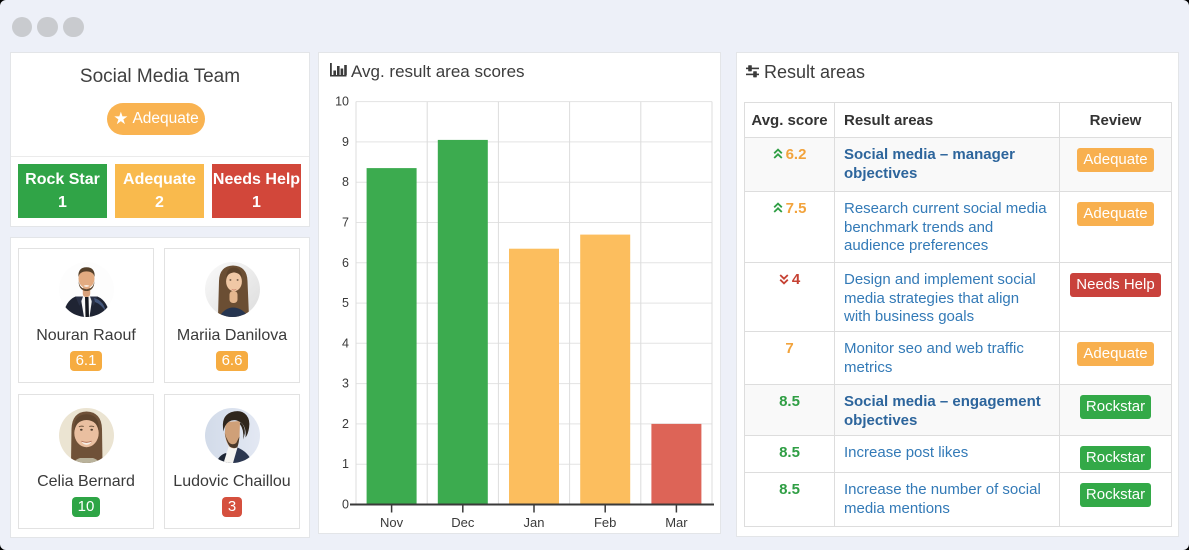  What do you see at coordinates (342, 102) in the screenshot?
I see `svg-text: 10` at bounding box center [342, 102].